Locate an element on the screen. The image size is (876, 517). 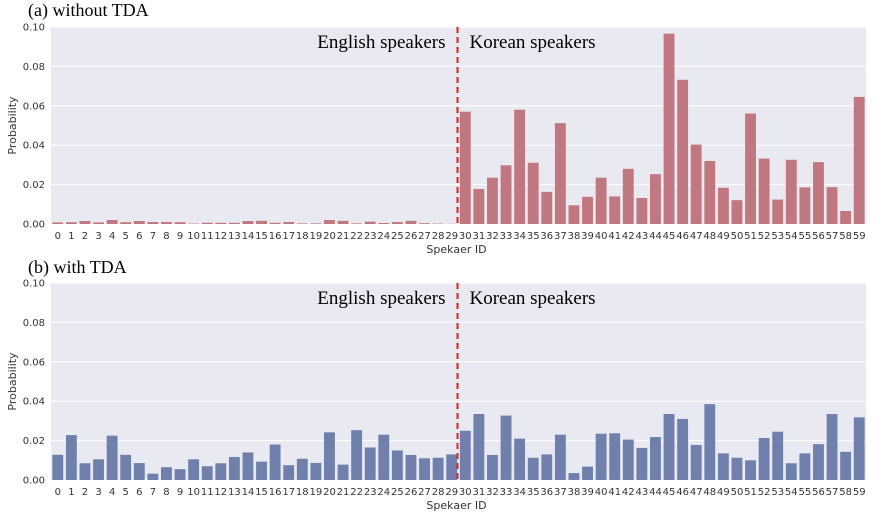
x-tick-label: 52 is located at coordinates (764, 492).